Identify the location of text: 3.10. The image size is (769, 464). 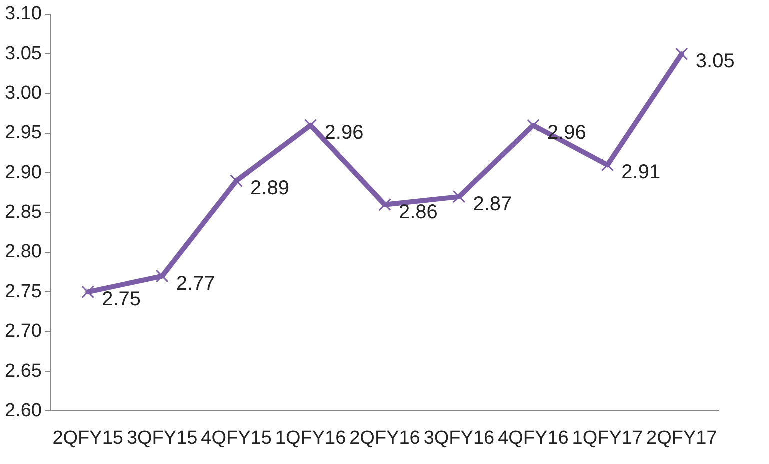
(23, 14).